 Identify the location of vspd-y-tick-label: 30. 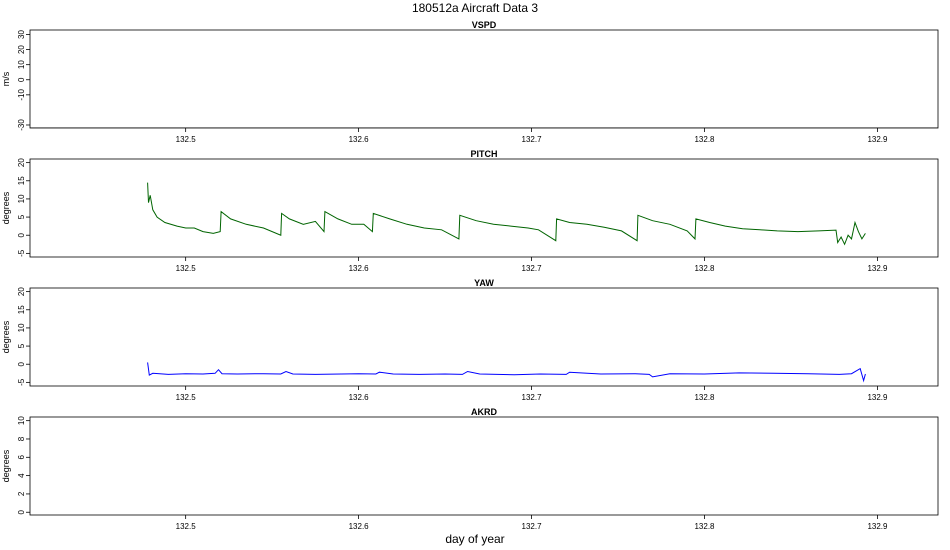
(21, 34).